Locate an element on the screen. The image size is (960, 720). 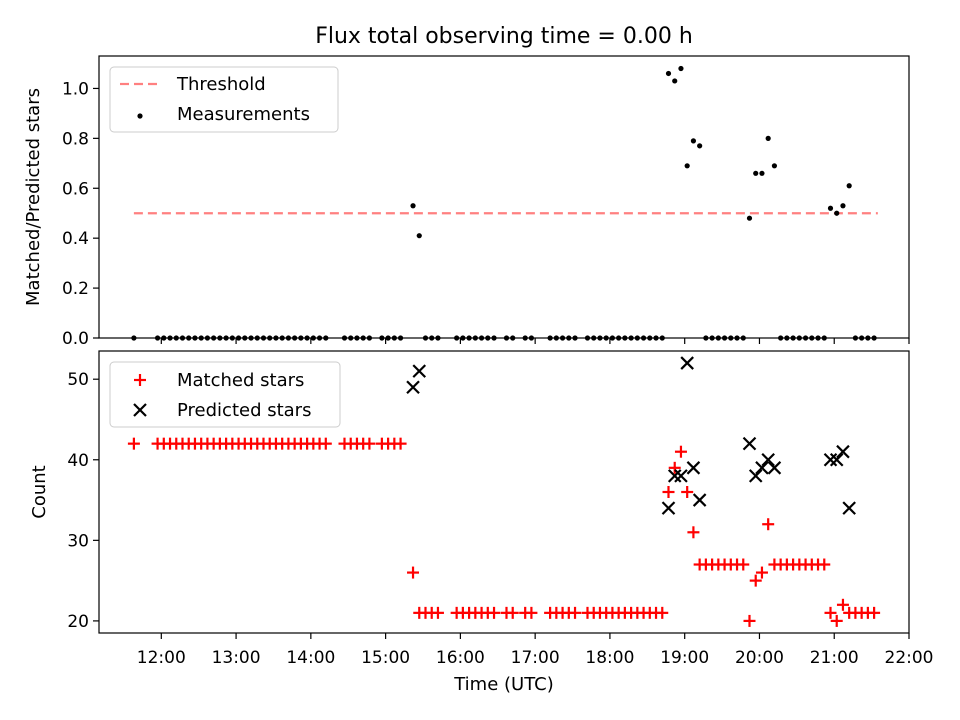
bottom-legend: Matched stars Predicted stars is located at coordinates (225, 394).